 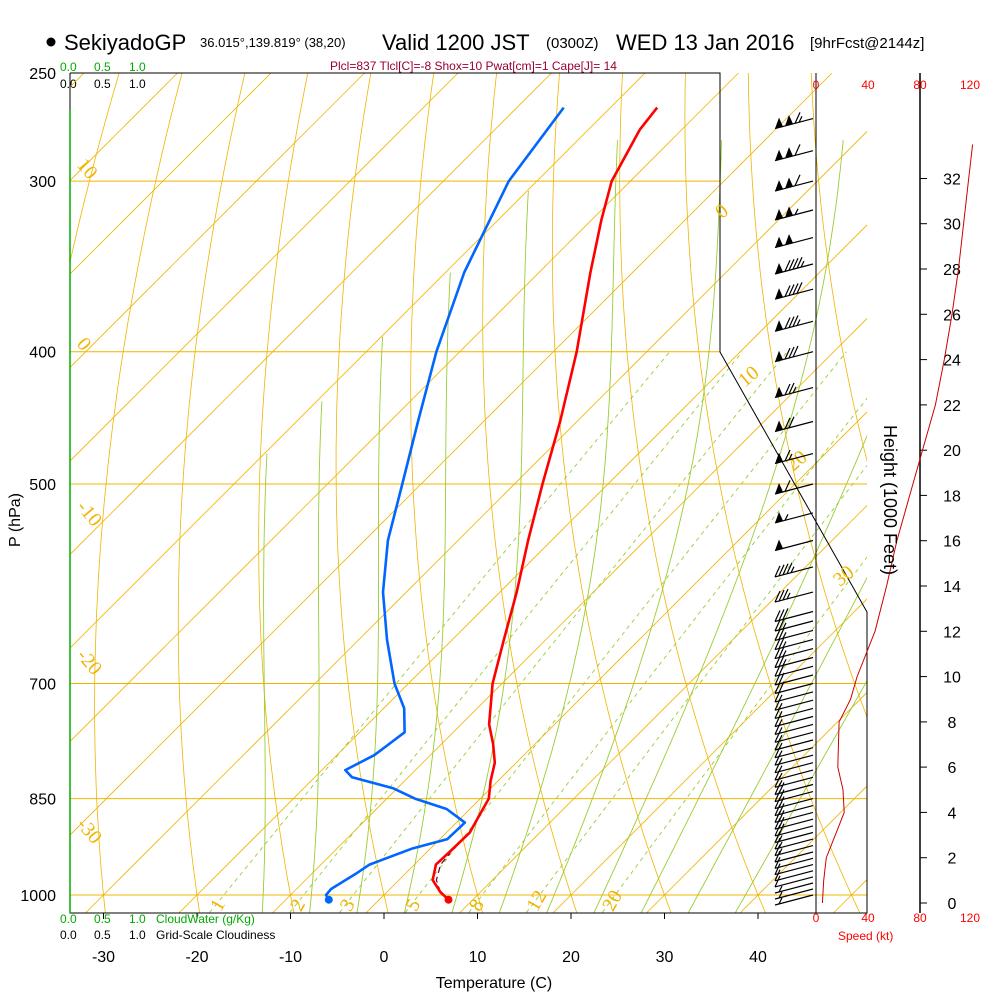 I want to click on pressure-tick-label: 400, so click(x=42, y=353).